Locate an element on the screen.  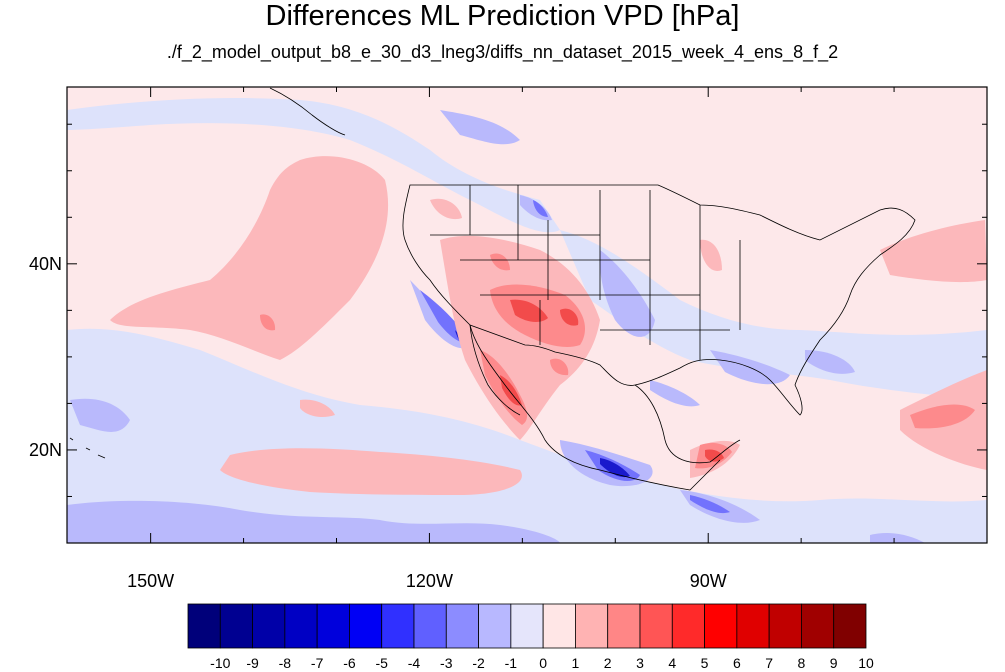
x-tick-label: 120W is located at coordinates (429, 581).